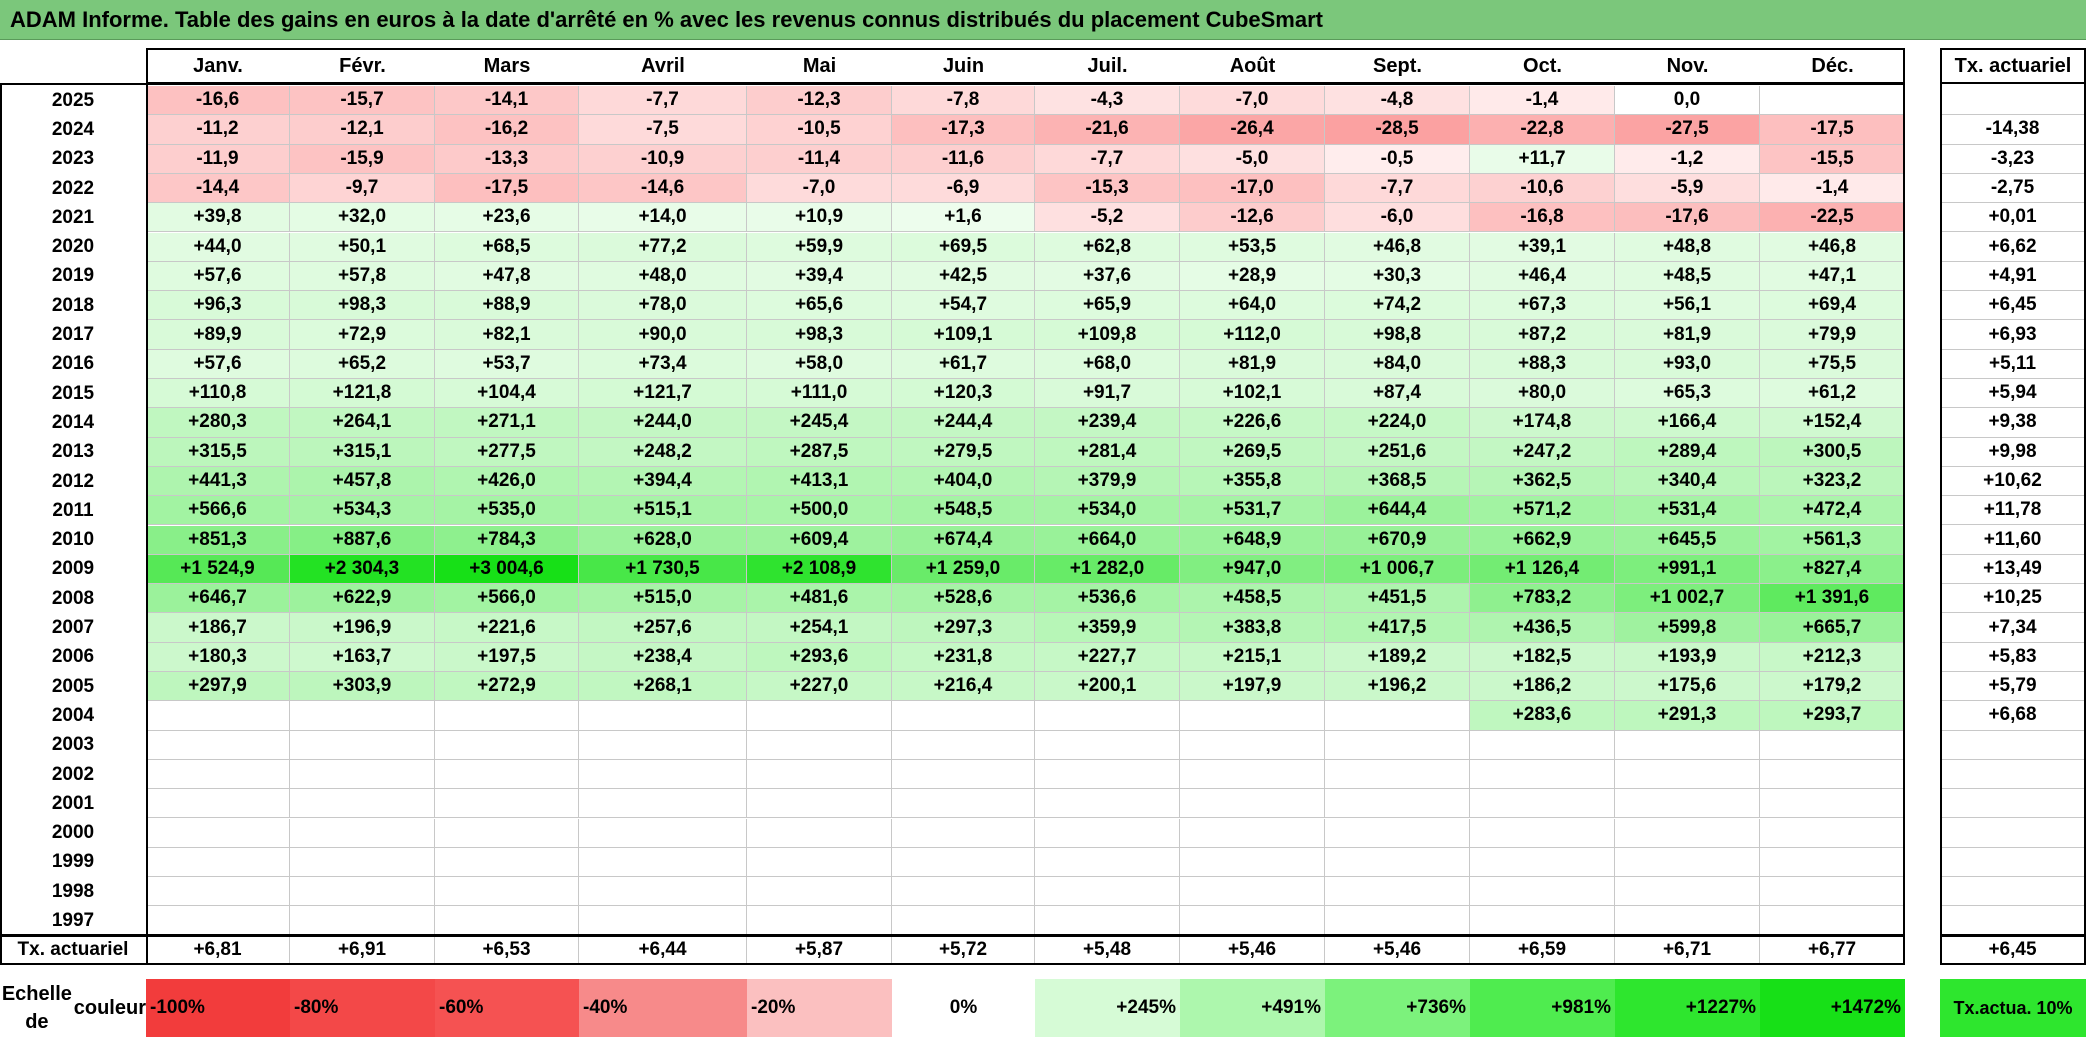  I want to click on table-cell: +57,6, so click(218, 364).